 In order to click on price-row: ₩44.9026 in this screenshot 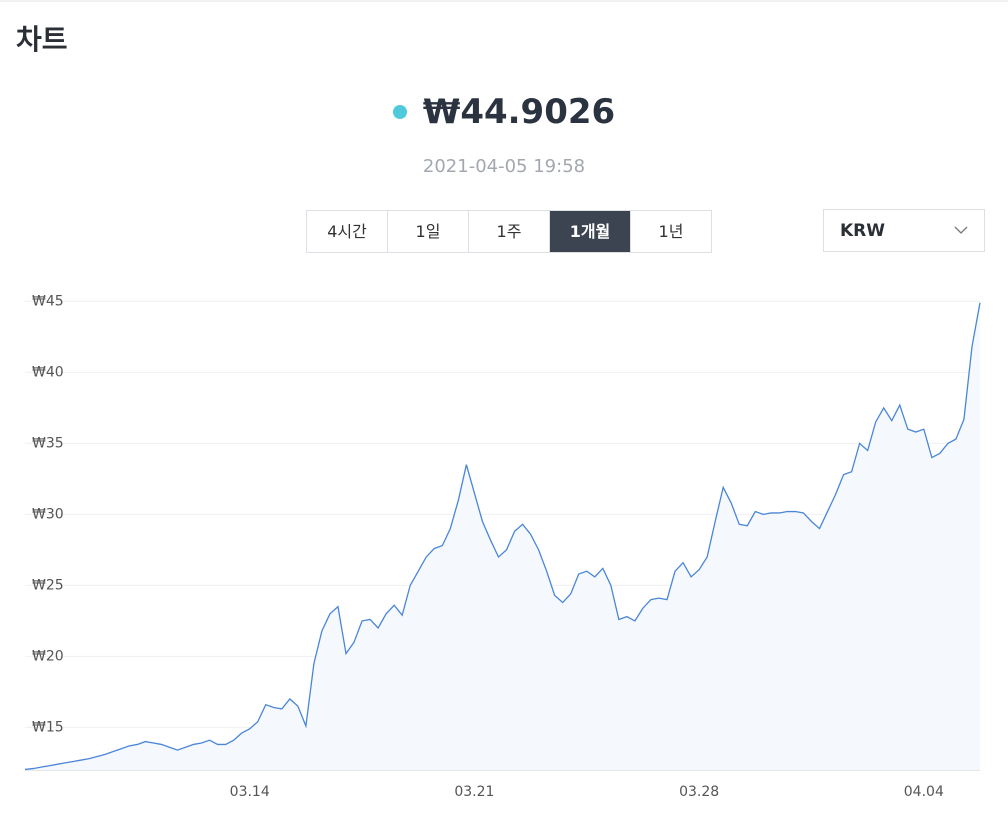, I will do `click(504, 112)`.